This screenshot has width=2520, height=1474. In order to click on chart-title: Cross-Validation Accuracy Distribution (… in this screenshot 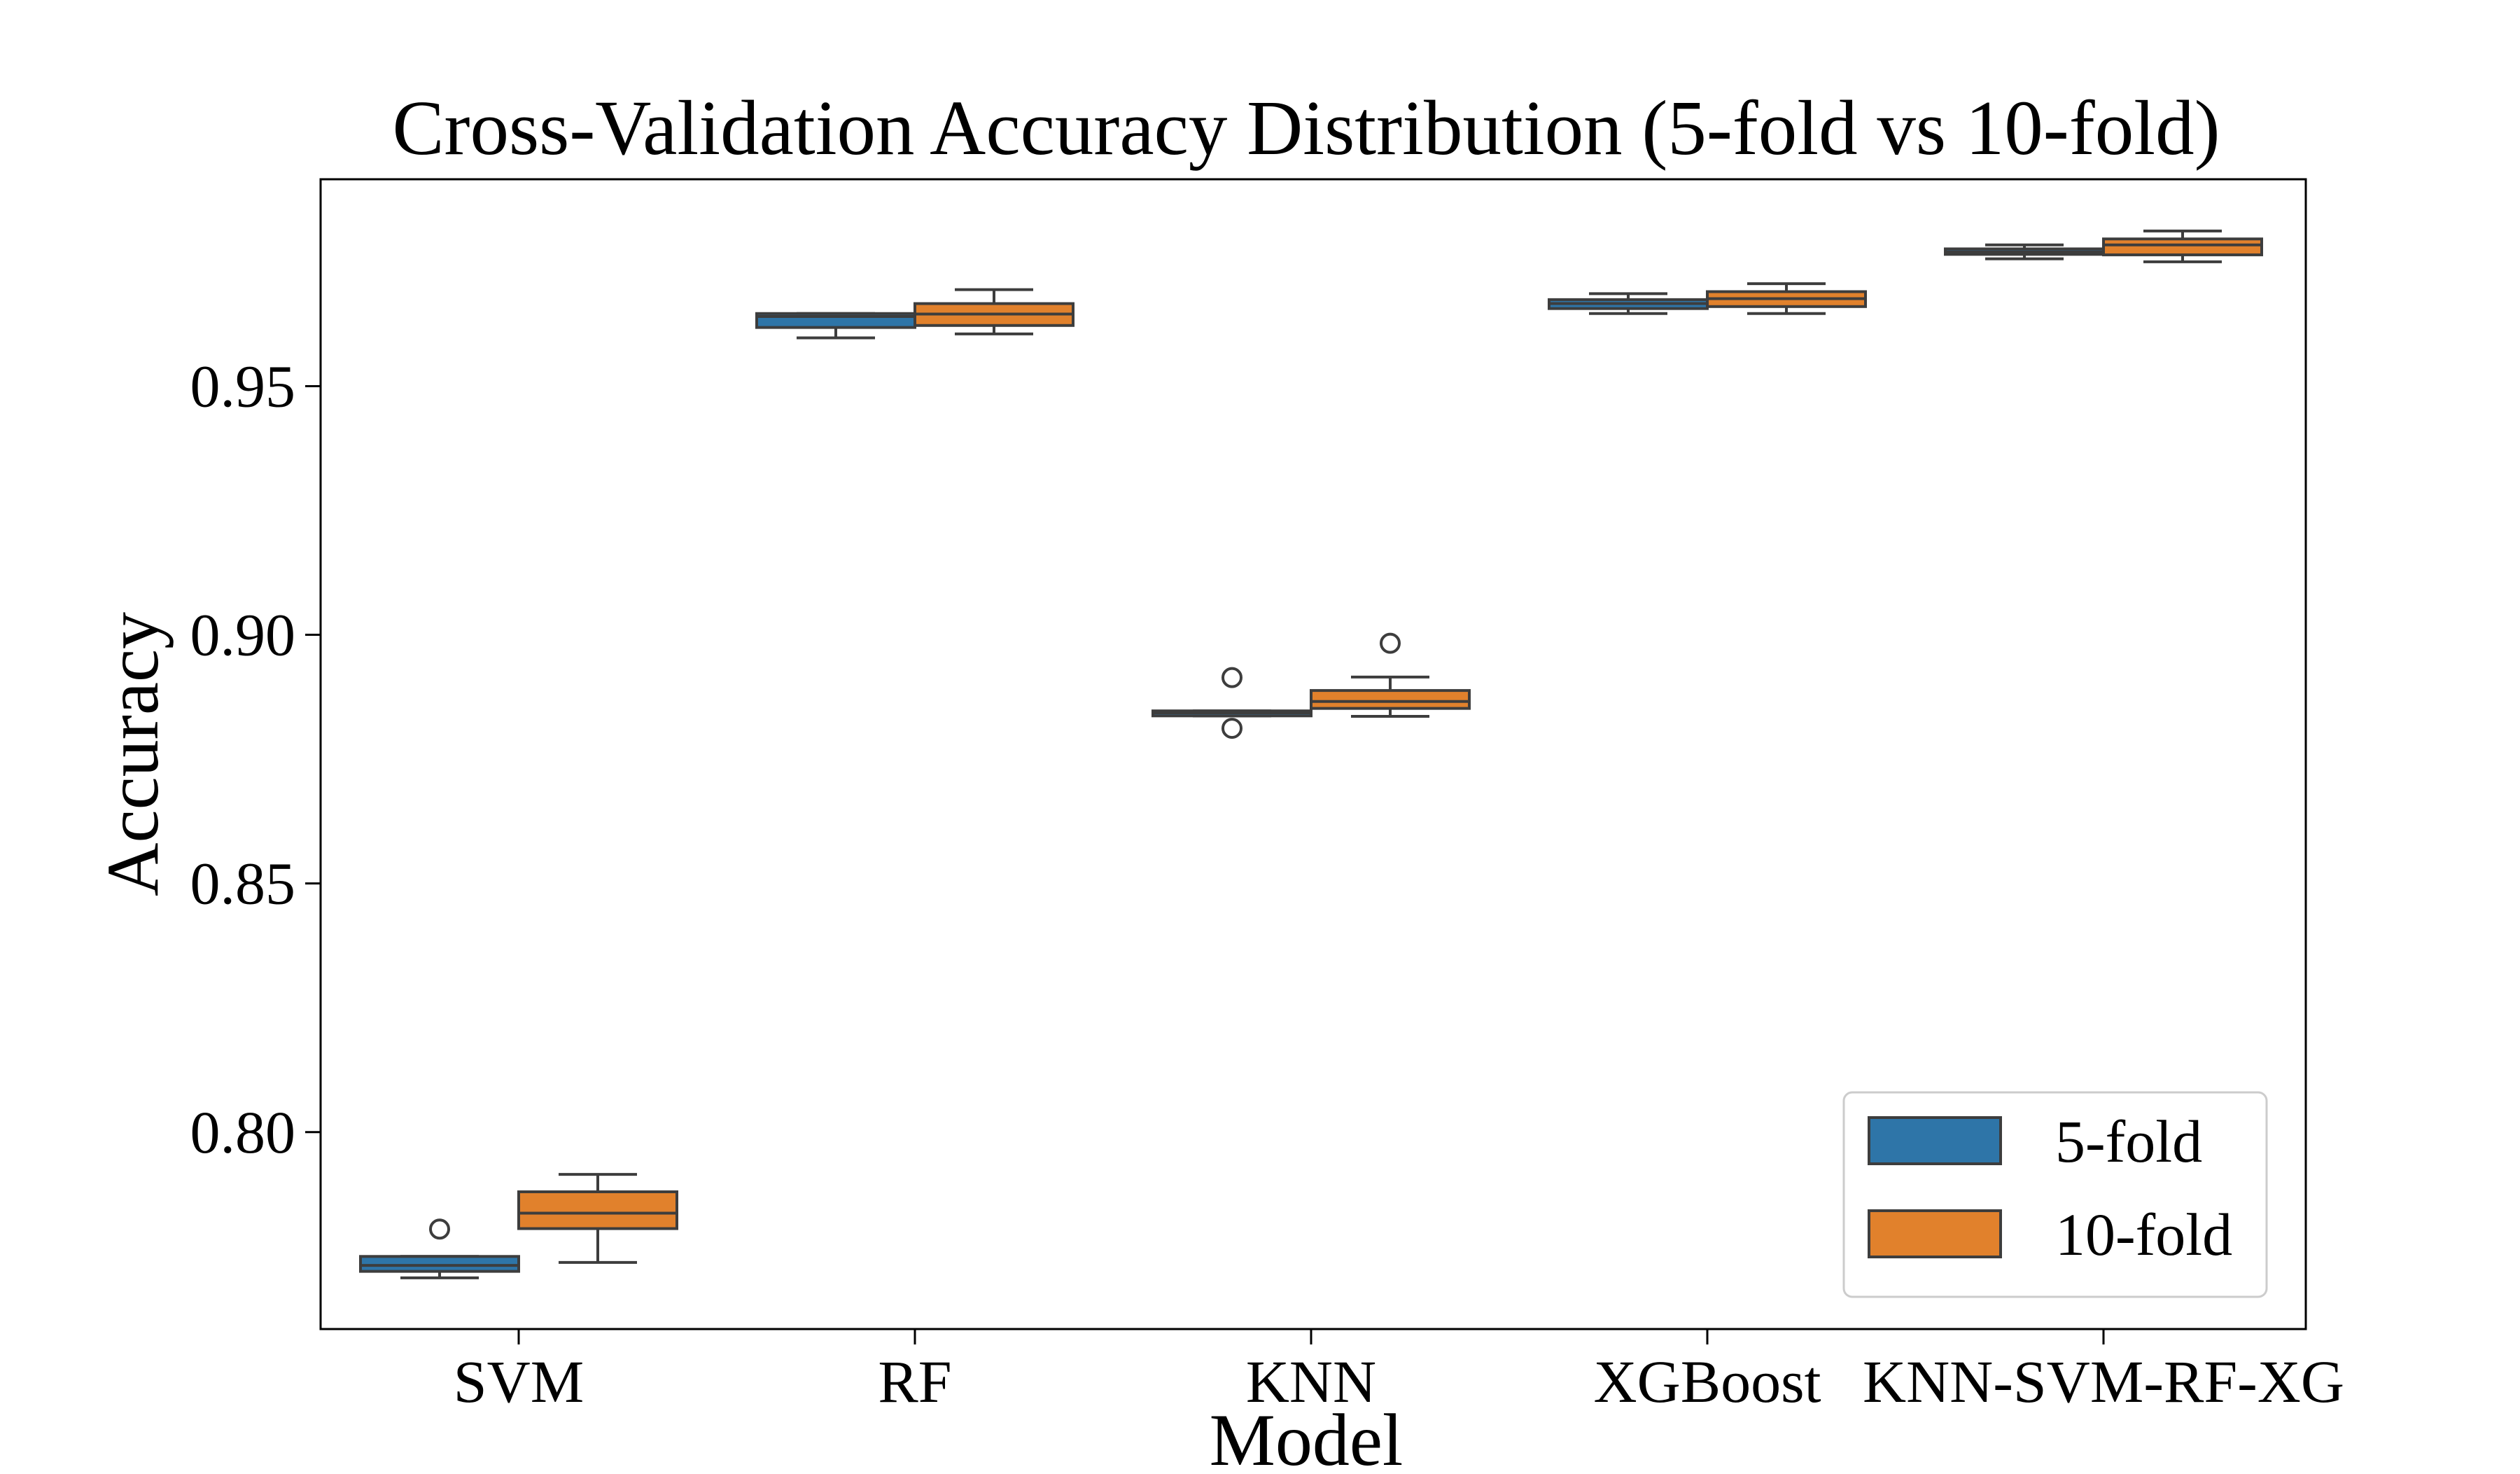, I will do `click(1306, 129)`.